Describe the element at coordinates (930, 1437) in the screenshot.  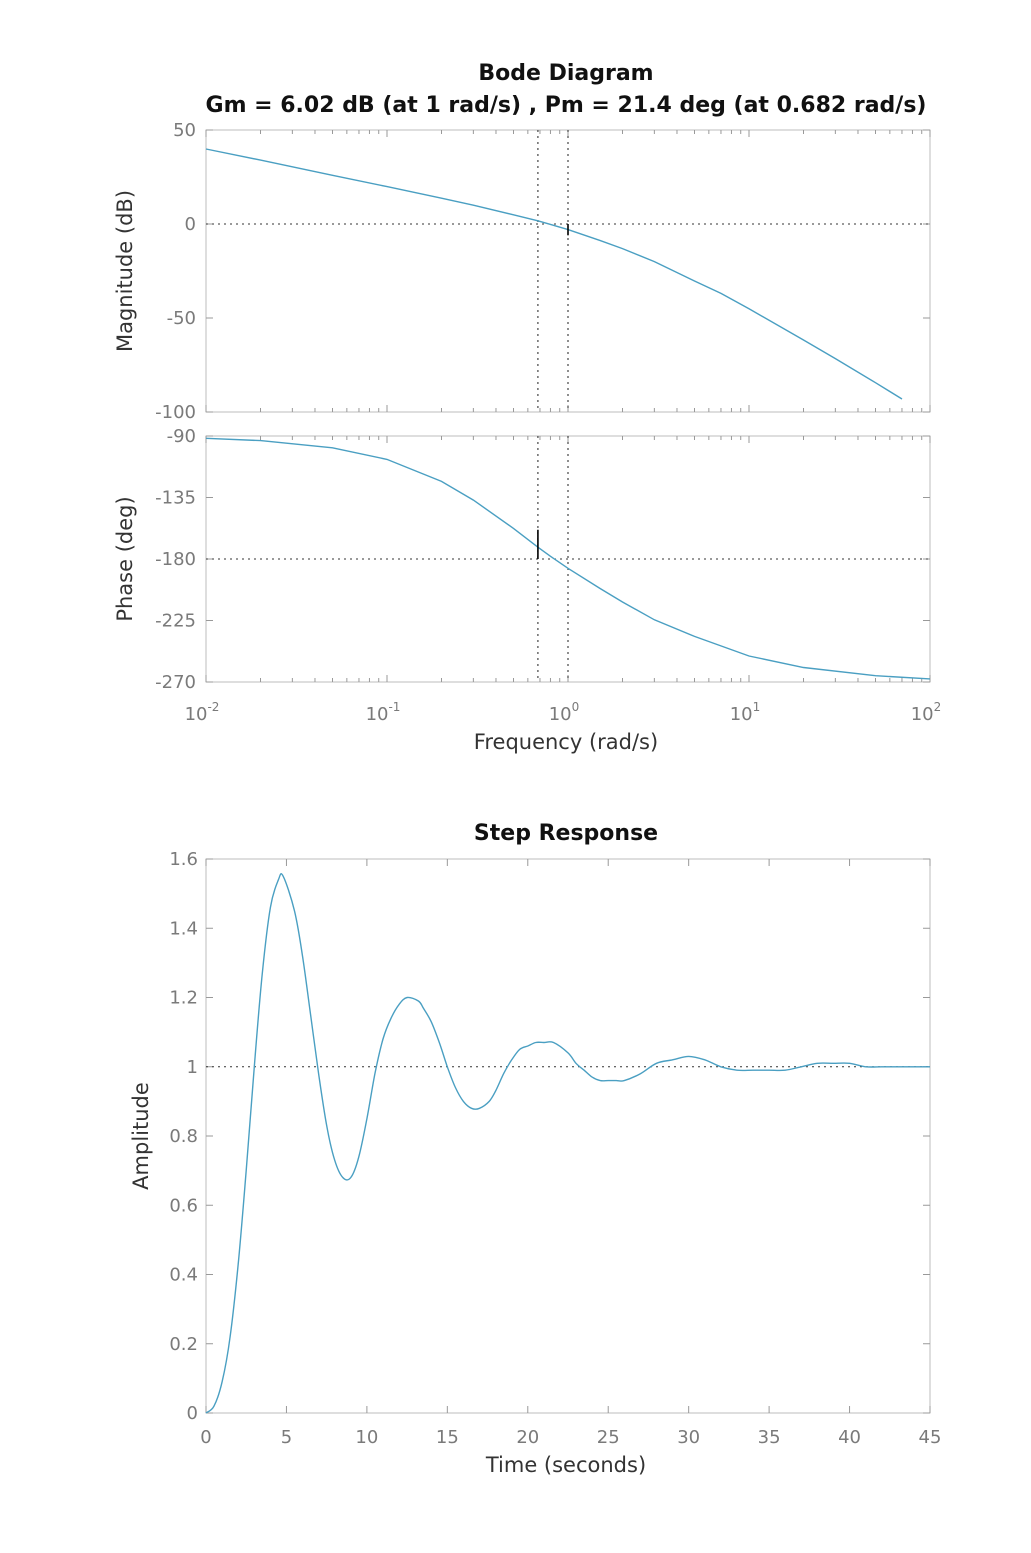
I see `step-xtick-label: 45` at that location.